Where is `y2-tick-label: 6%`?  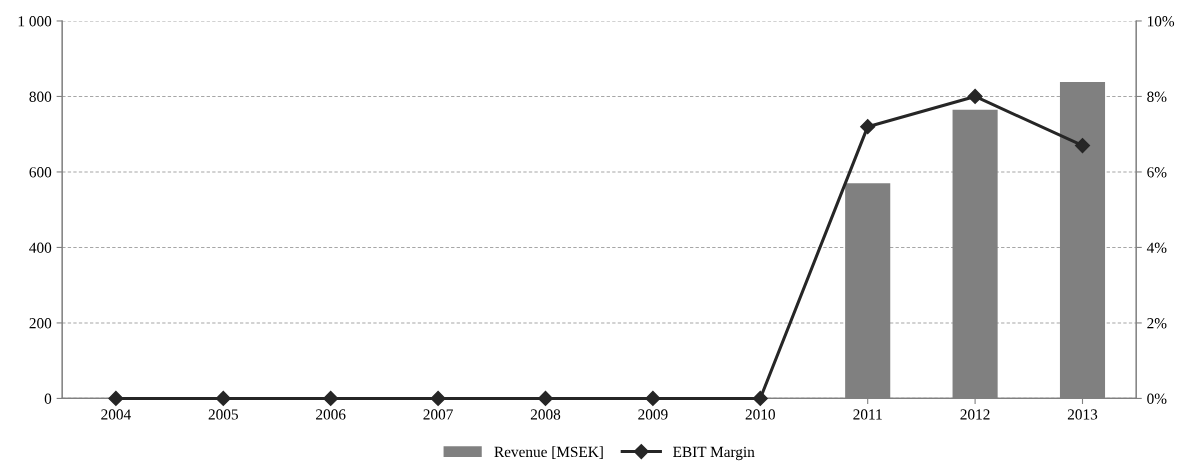 y2-tick-label: 6% is located at coordinates (1157, 172).